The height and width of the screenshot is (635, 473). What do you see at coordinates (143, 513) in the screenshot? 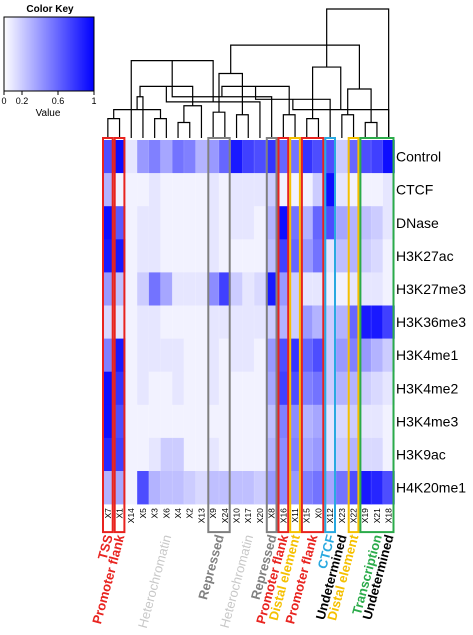
I see `column-label: X5` at bounding box center [143, 513].